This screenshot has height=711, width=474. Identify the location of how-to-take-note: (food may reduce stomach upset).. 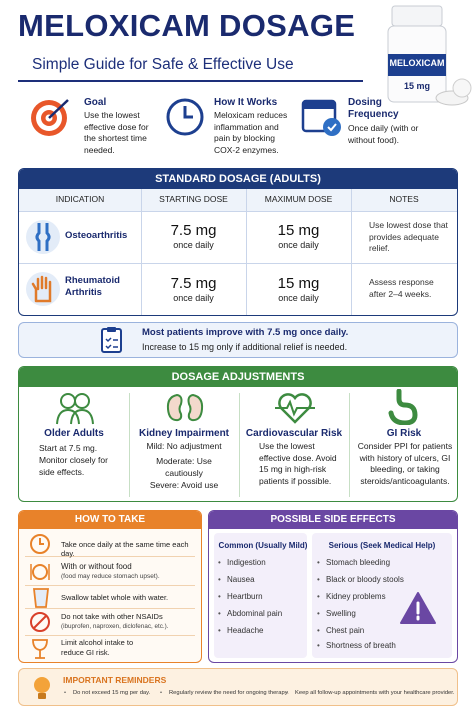
(110, 576).